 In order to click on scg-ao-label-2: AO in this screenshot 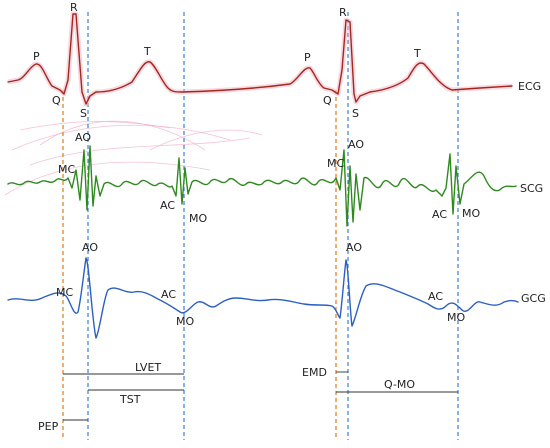, I will do `click(356, 144)`.